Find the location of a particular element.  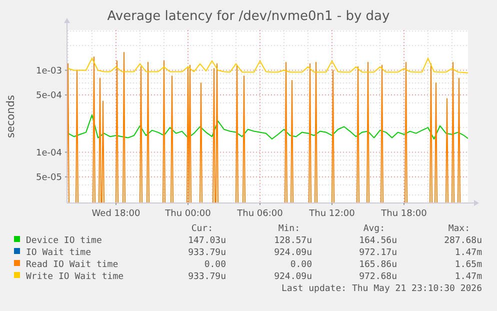

text: 128.57u is located at coordinates (293, 241).